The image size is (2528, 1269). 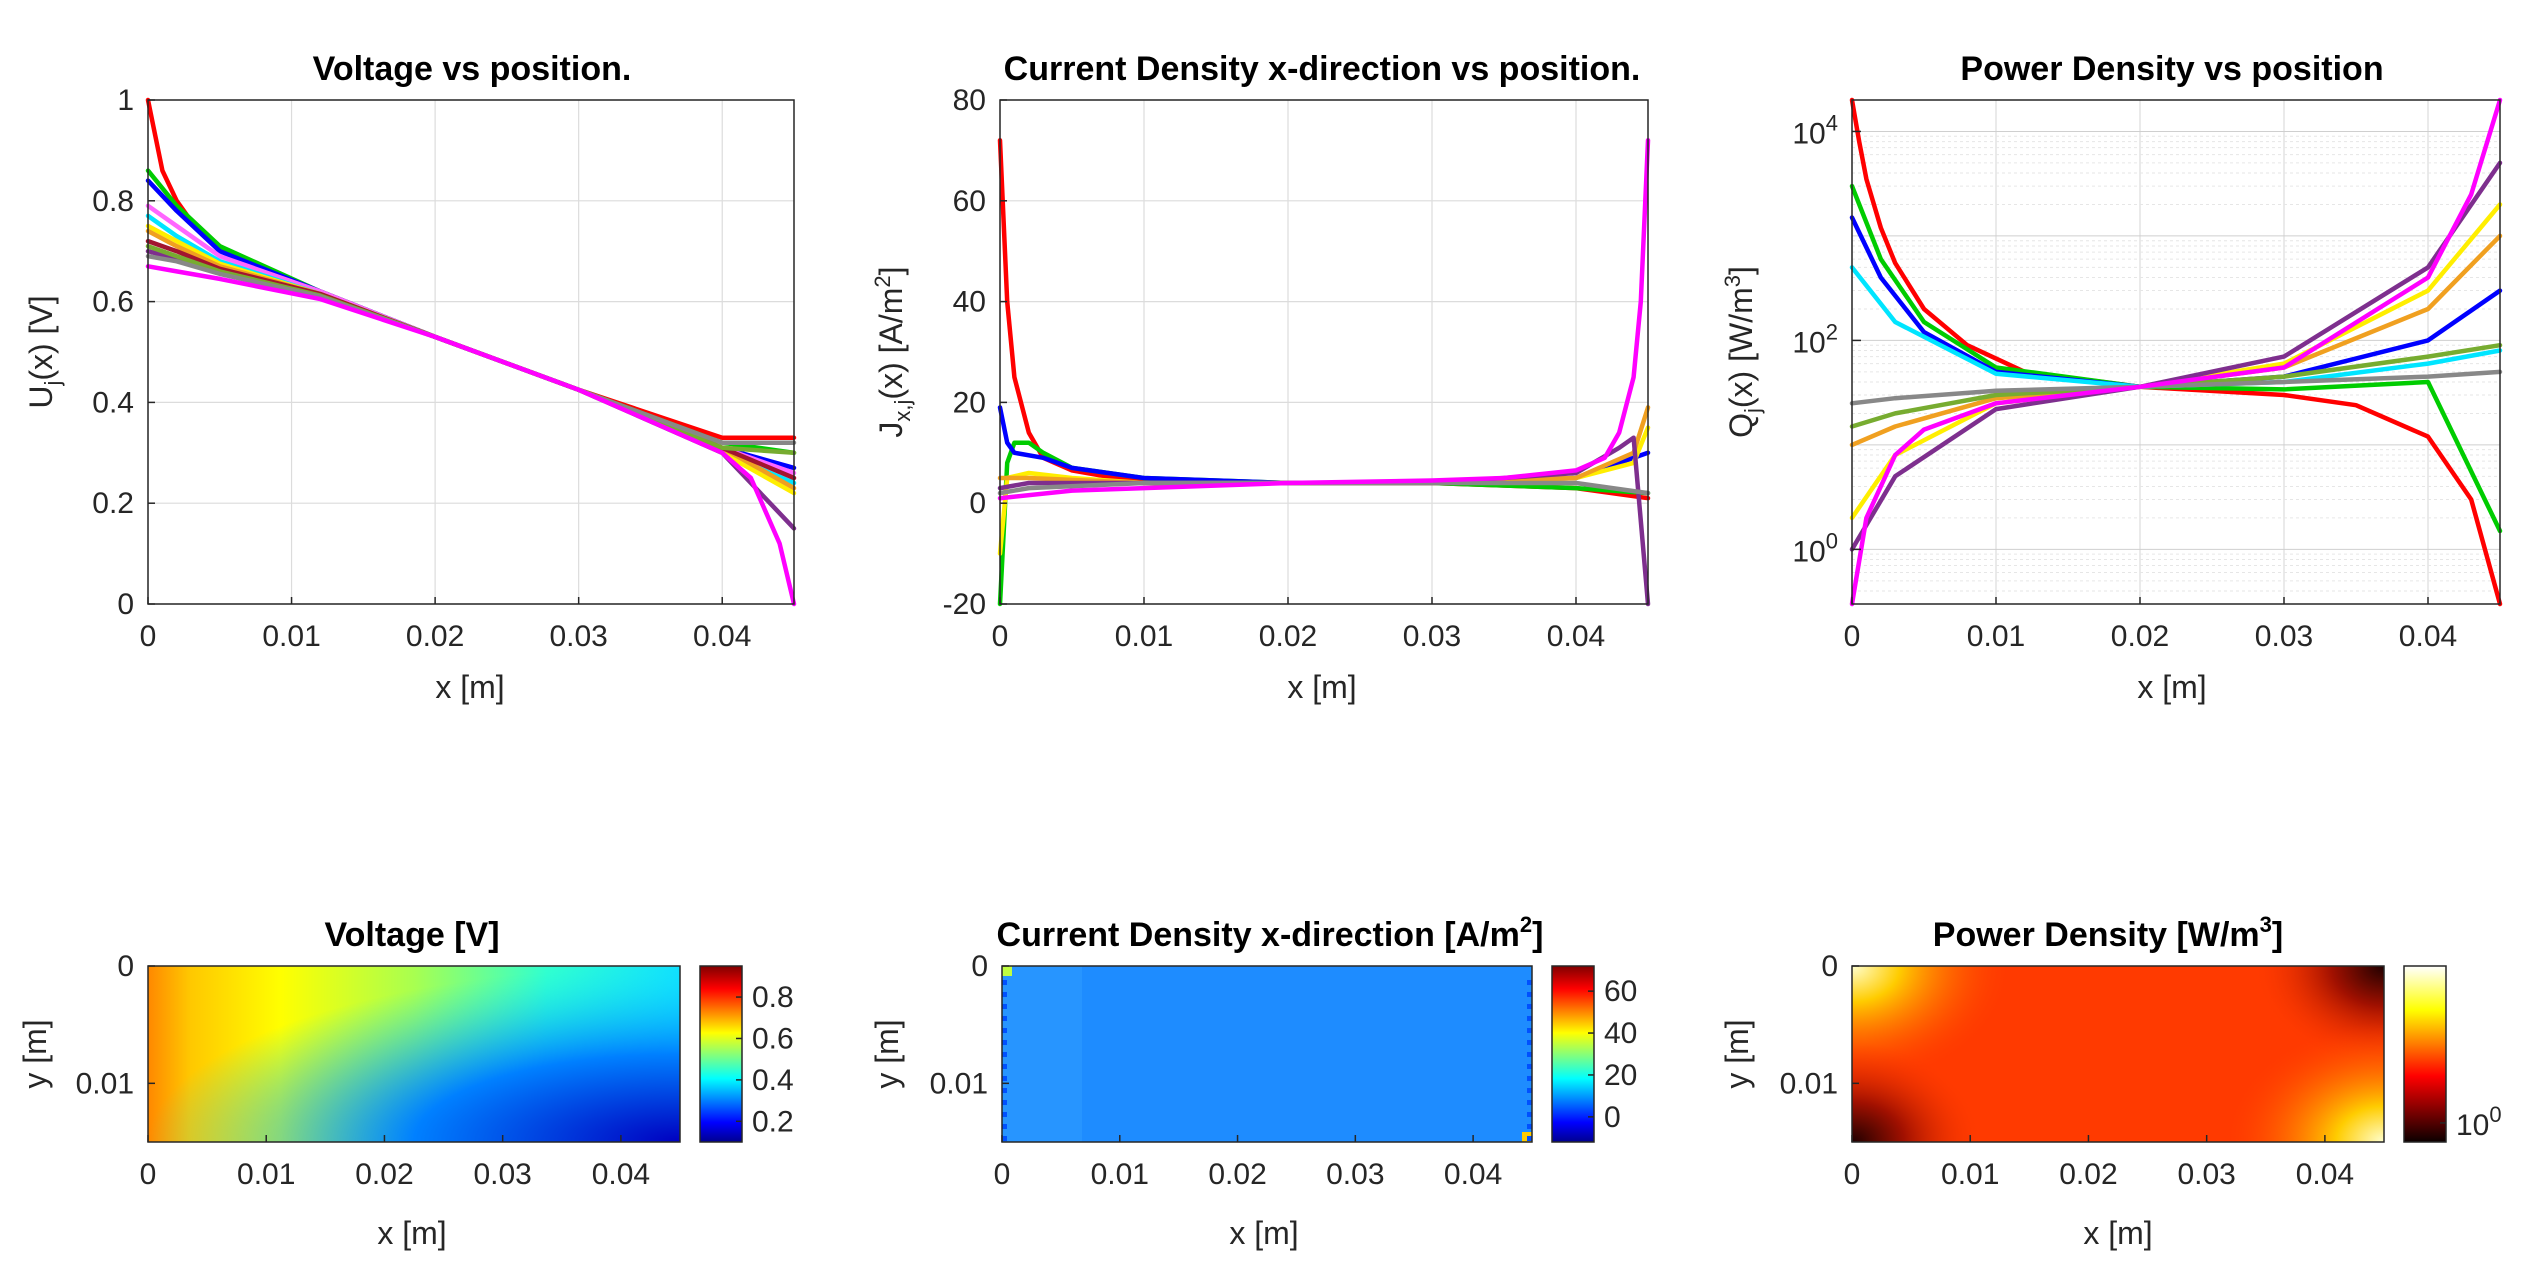 I want to click on voltage-line-ticks: 0 0.01 0.02 0.03 0.04 0 0.2 0.4 0.6 0.8 1, so click(x=421, y=368).